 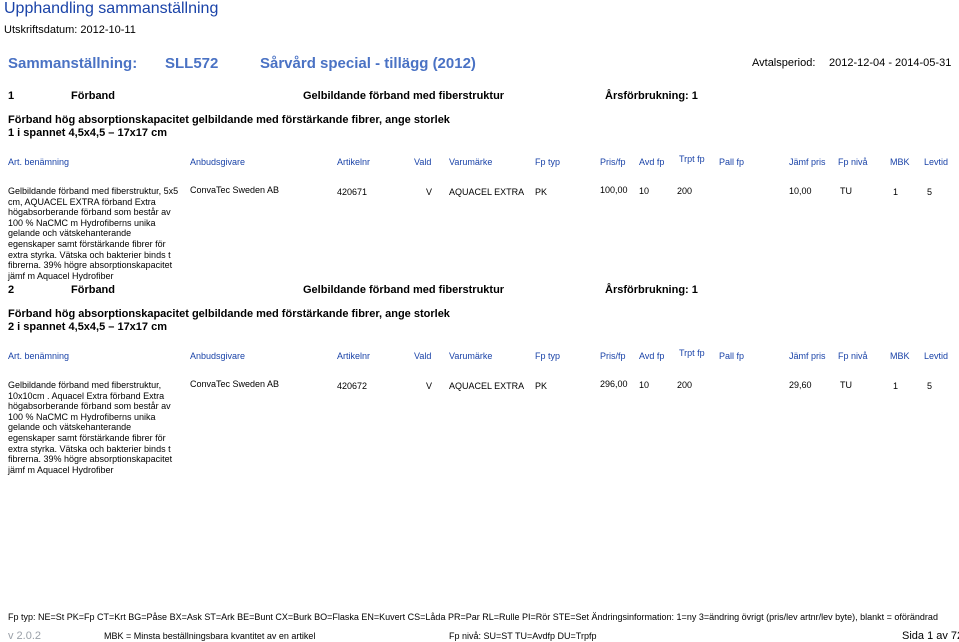 What do you see at coordinates (192, 63) in the screenshot?
I see `summary-code: SLL572` at bounding box center [192, 63].